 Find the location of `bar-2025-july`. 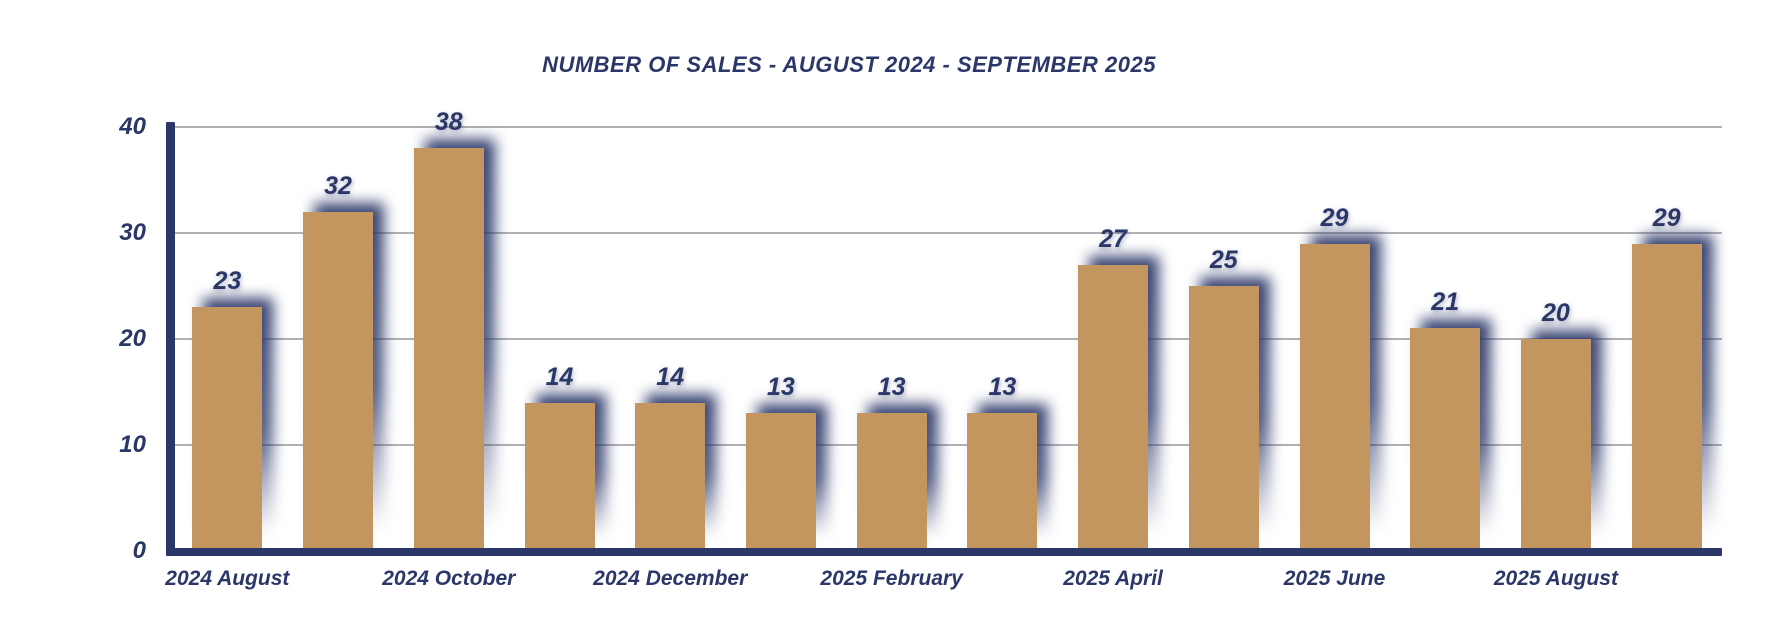

bar-2025-july is located at coordinates (1445, 439).